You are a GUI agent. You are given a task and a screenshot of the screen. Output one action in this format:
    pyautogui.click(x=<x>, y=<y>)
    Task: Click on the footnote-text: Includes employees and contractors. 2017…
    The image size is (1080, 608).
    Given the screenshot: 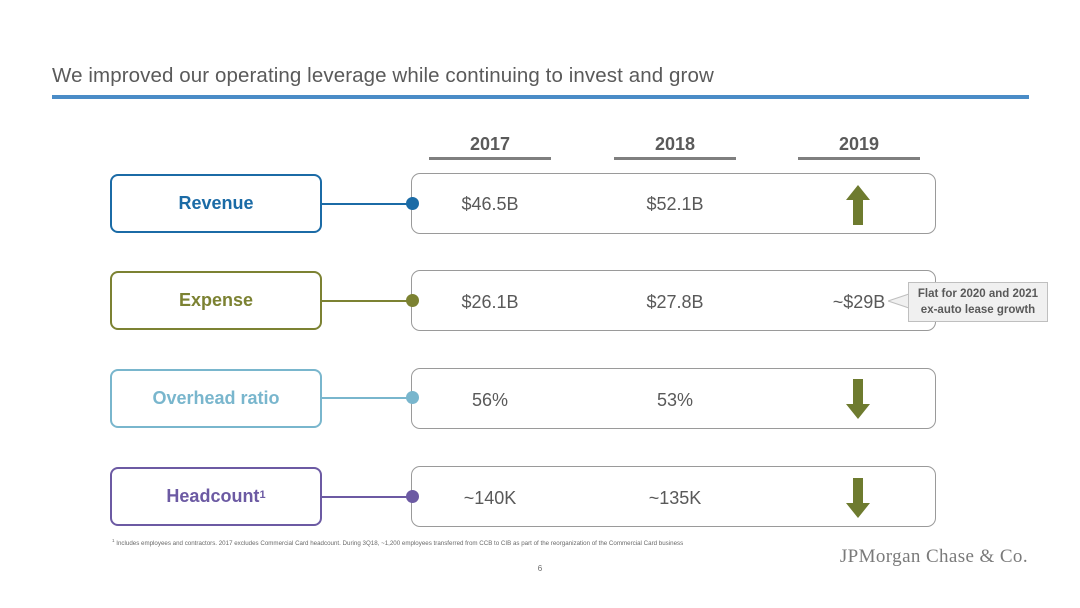 What is the action you would take?
    pyautogui.click(x=400, y=544)
    